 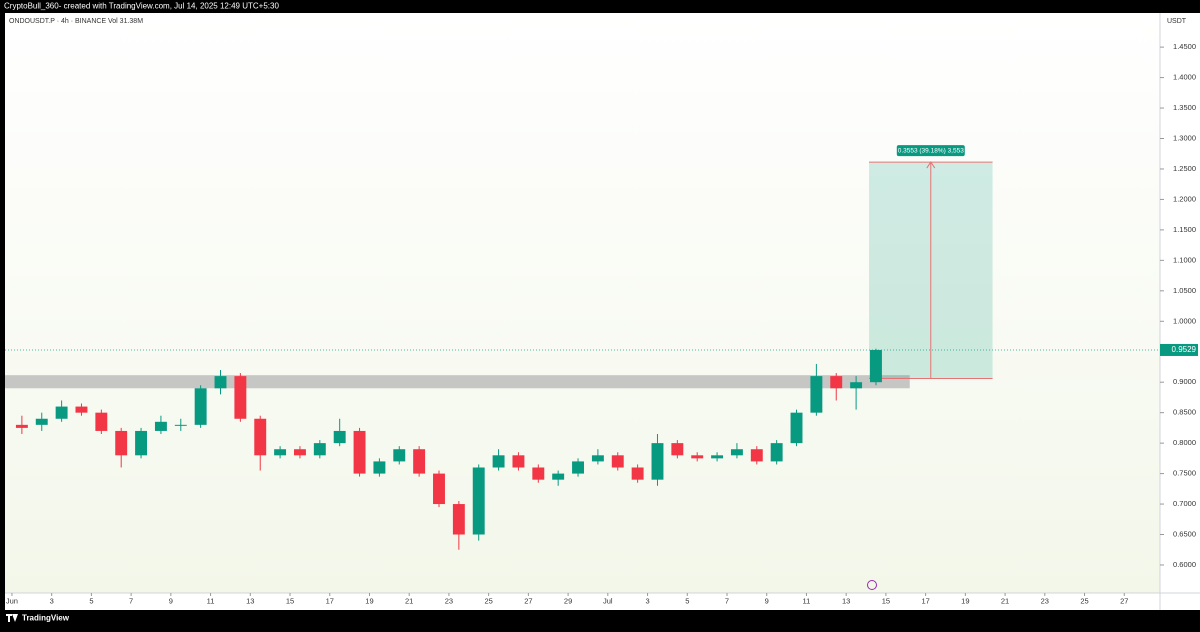 I want to click on y-tick-label: 1.2000, so click(x=1184, y=198).